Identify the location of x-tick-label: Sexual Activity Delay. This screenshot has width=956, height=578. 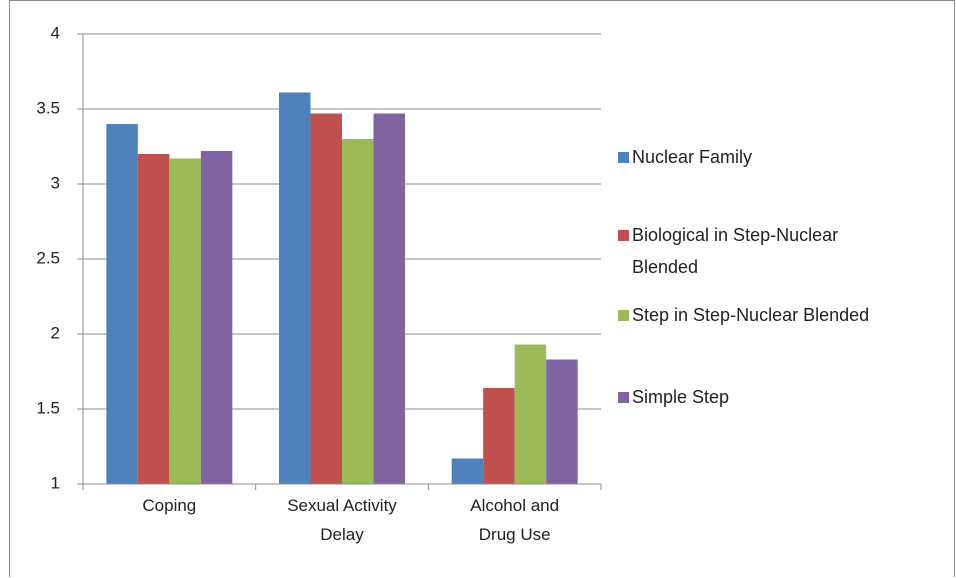
(342, 520).